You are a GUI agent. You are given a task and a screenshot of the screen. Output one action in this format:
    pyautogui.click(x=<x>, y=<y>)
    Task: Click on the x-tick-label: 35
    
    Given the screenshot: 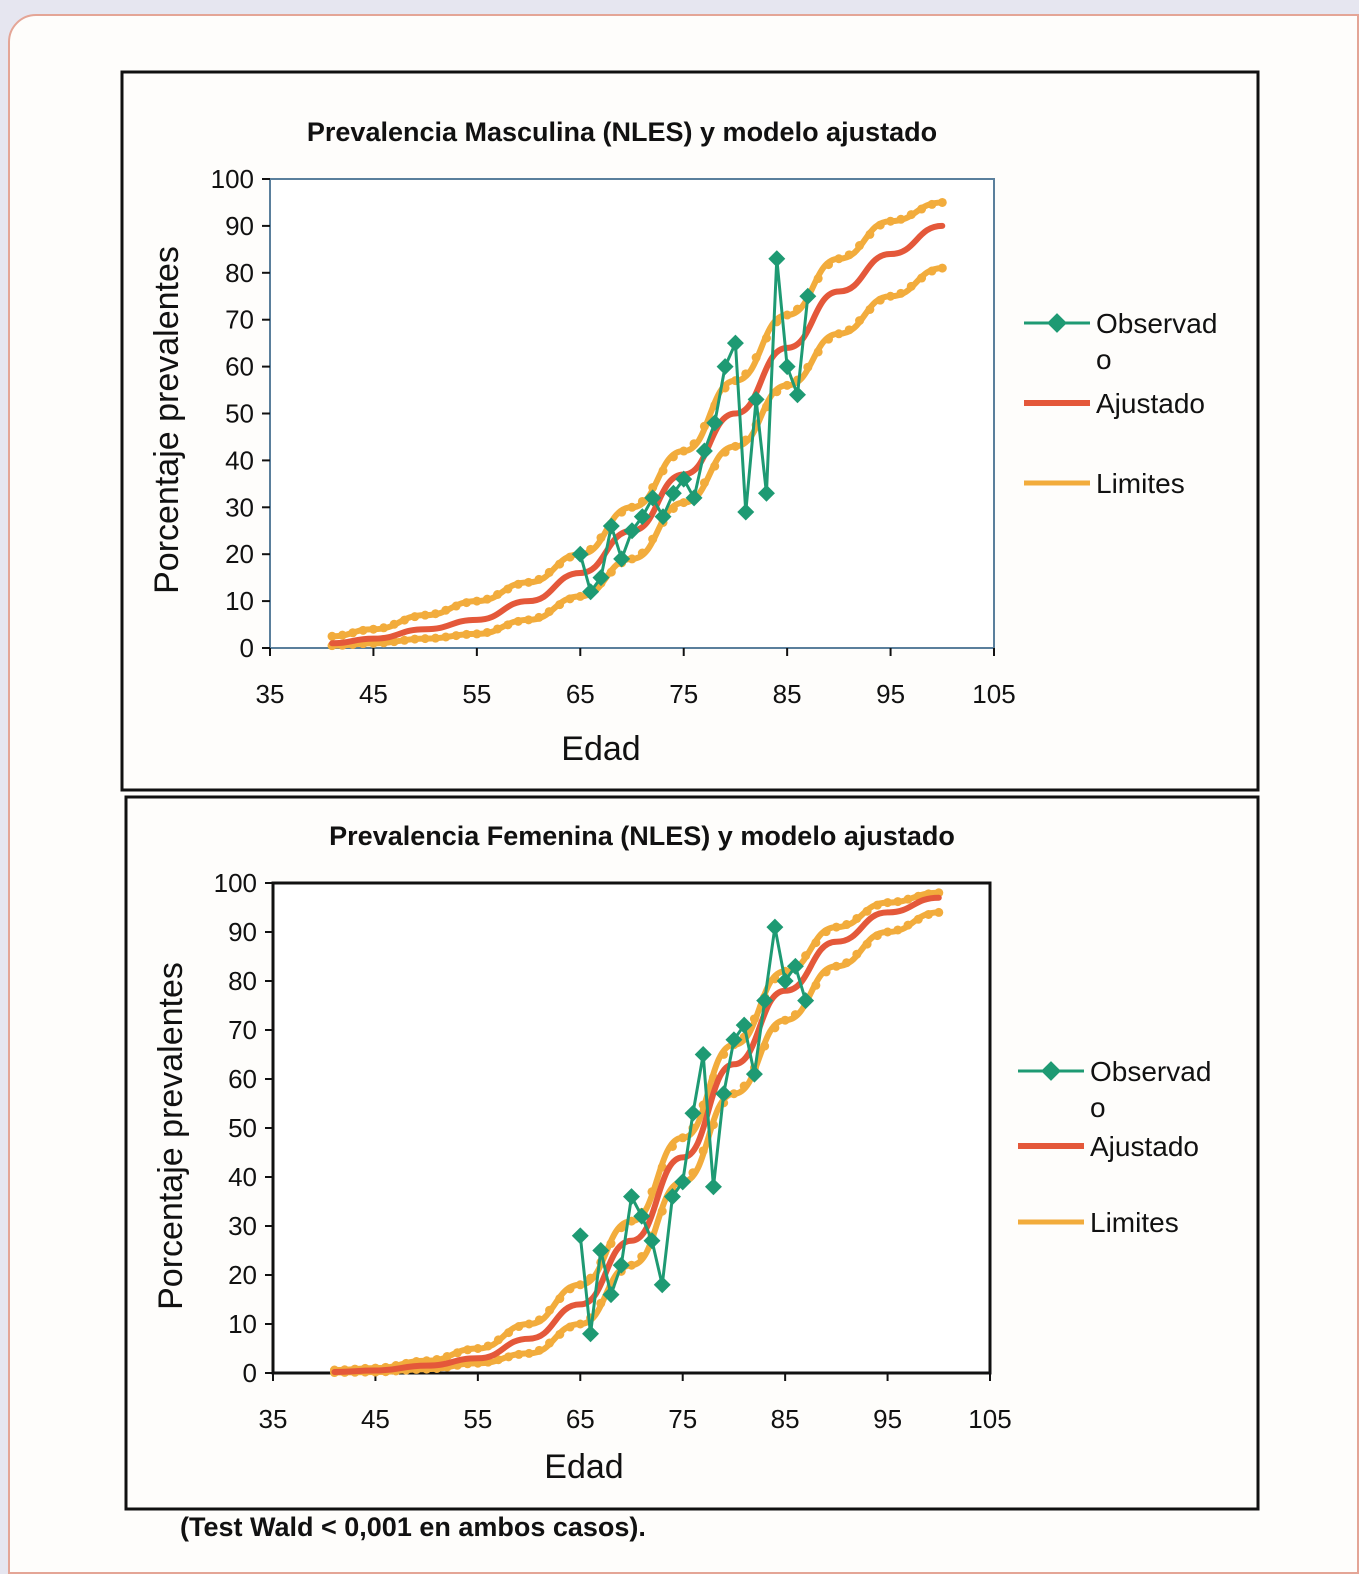 What is the action you would take?
    pyautogui.click(x=270, y=694)
    